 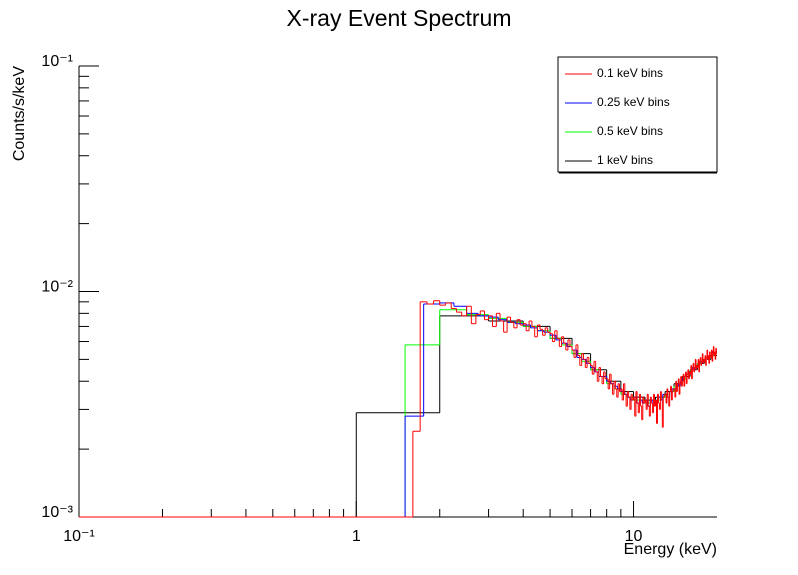 What do you see at coordinates (625, 160) in the screenshot?
I see `legend-label: 1 keV bins` at bounding box center [625, 160].